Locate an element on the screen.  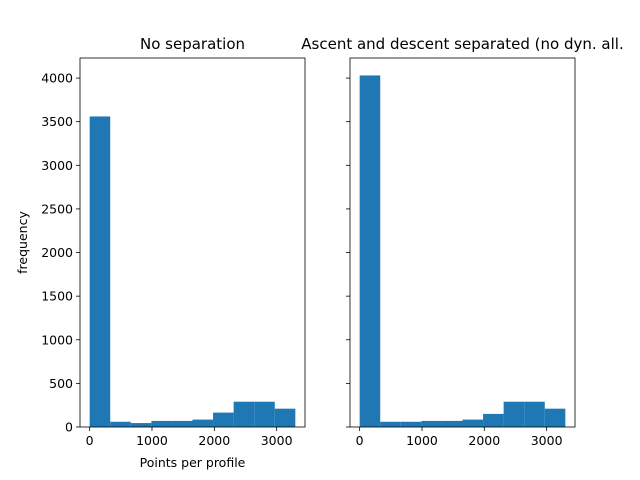
y-tick-label: 1500 is located at coordinates (57, 296).